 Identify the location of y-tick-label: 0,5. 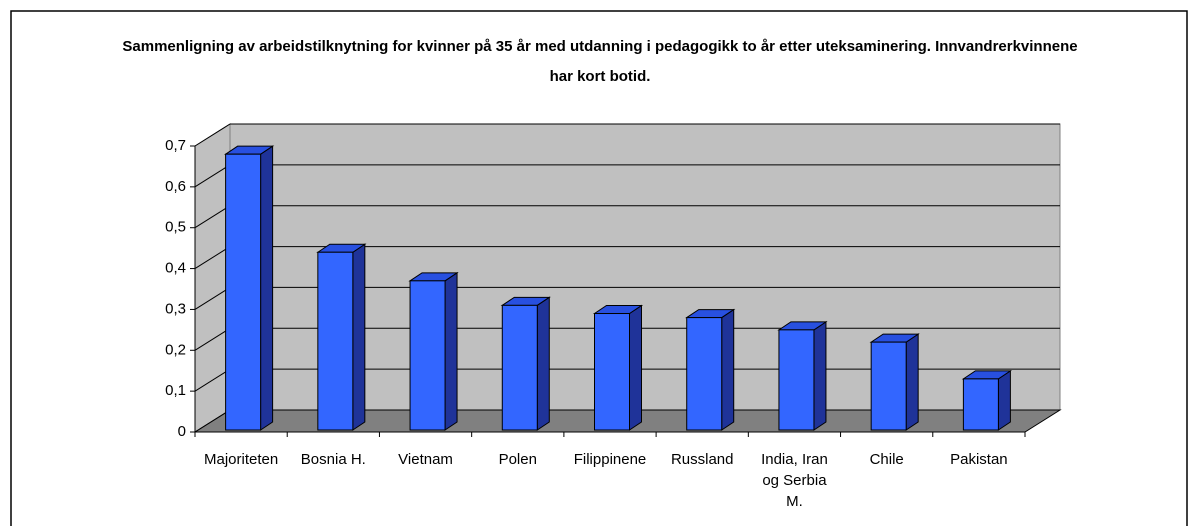
(175, 227).